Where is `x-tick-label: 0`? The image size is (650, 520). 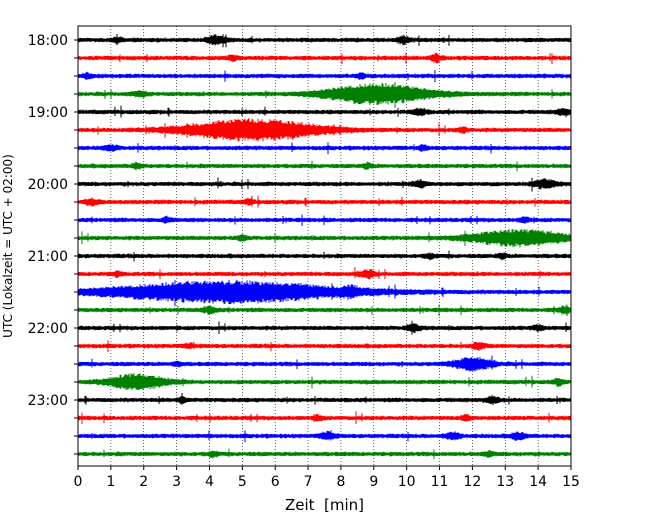
x-tick-label: 0 is located at coordinates (78, 482).